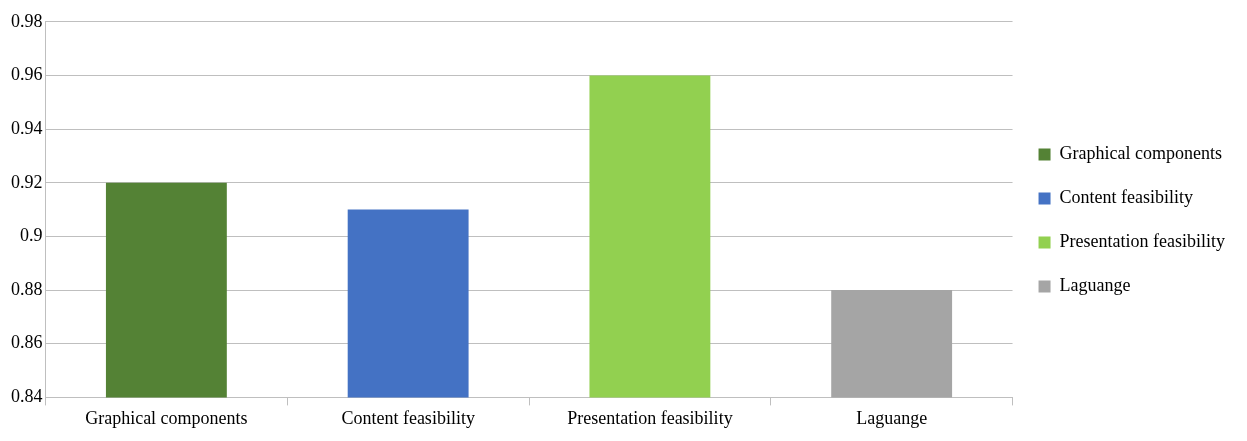 The image size is (1247, 441). I want to click on y-tick-label: 0.84, so click(27, 396).